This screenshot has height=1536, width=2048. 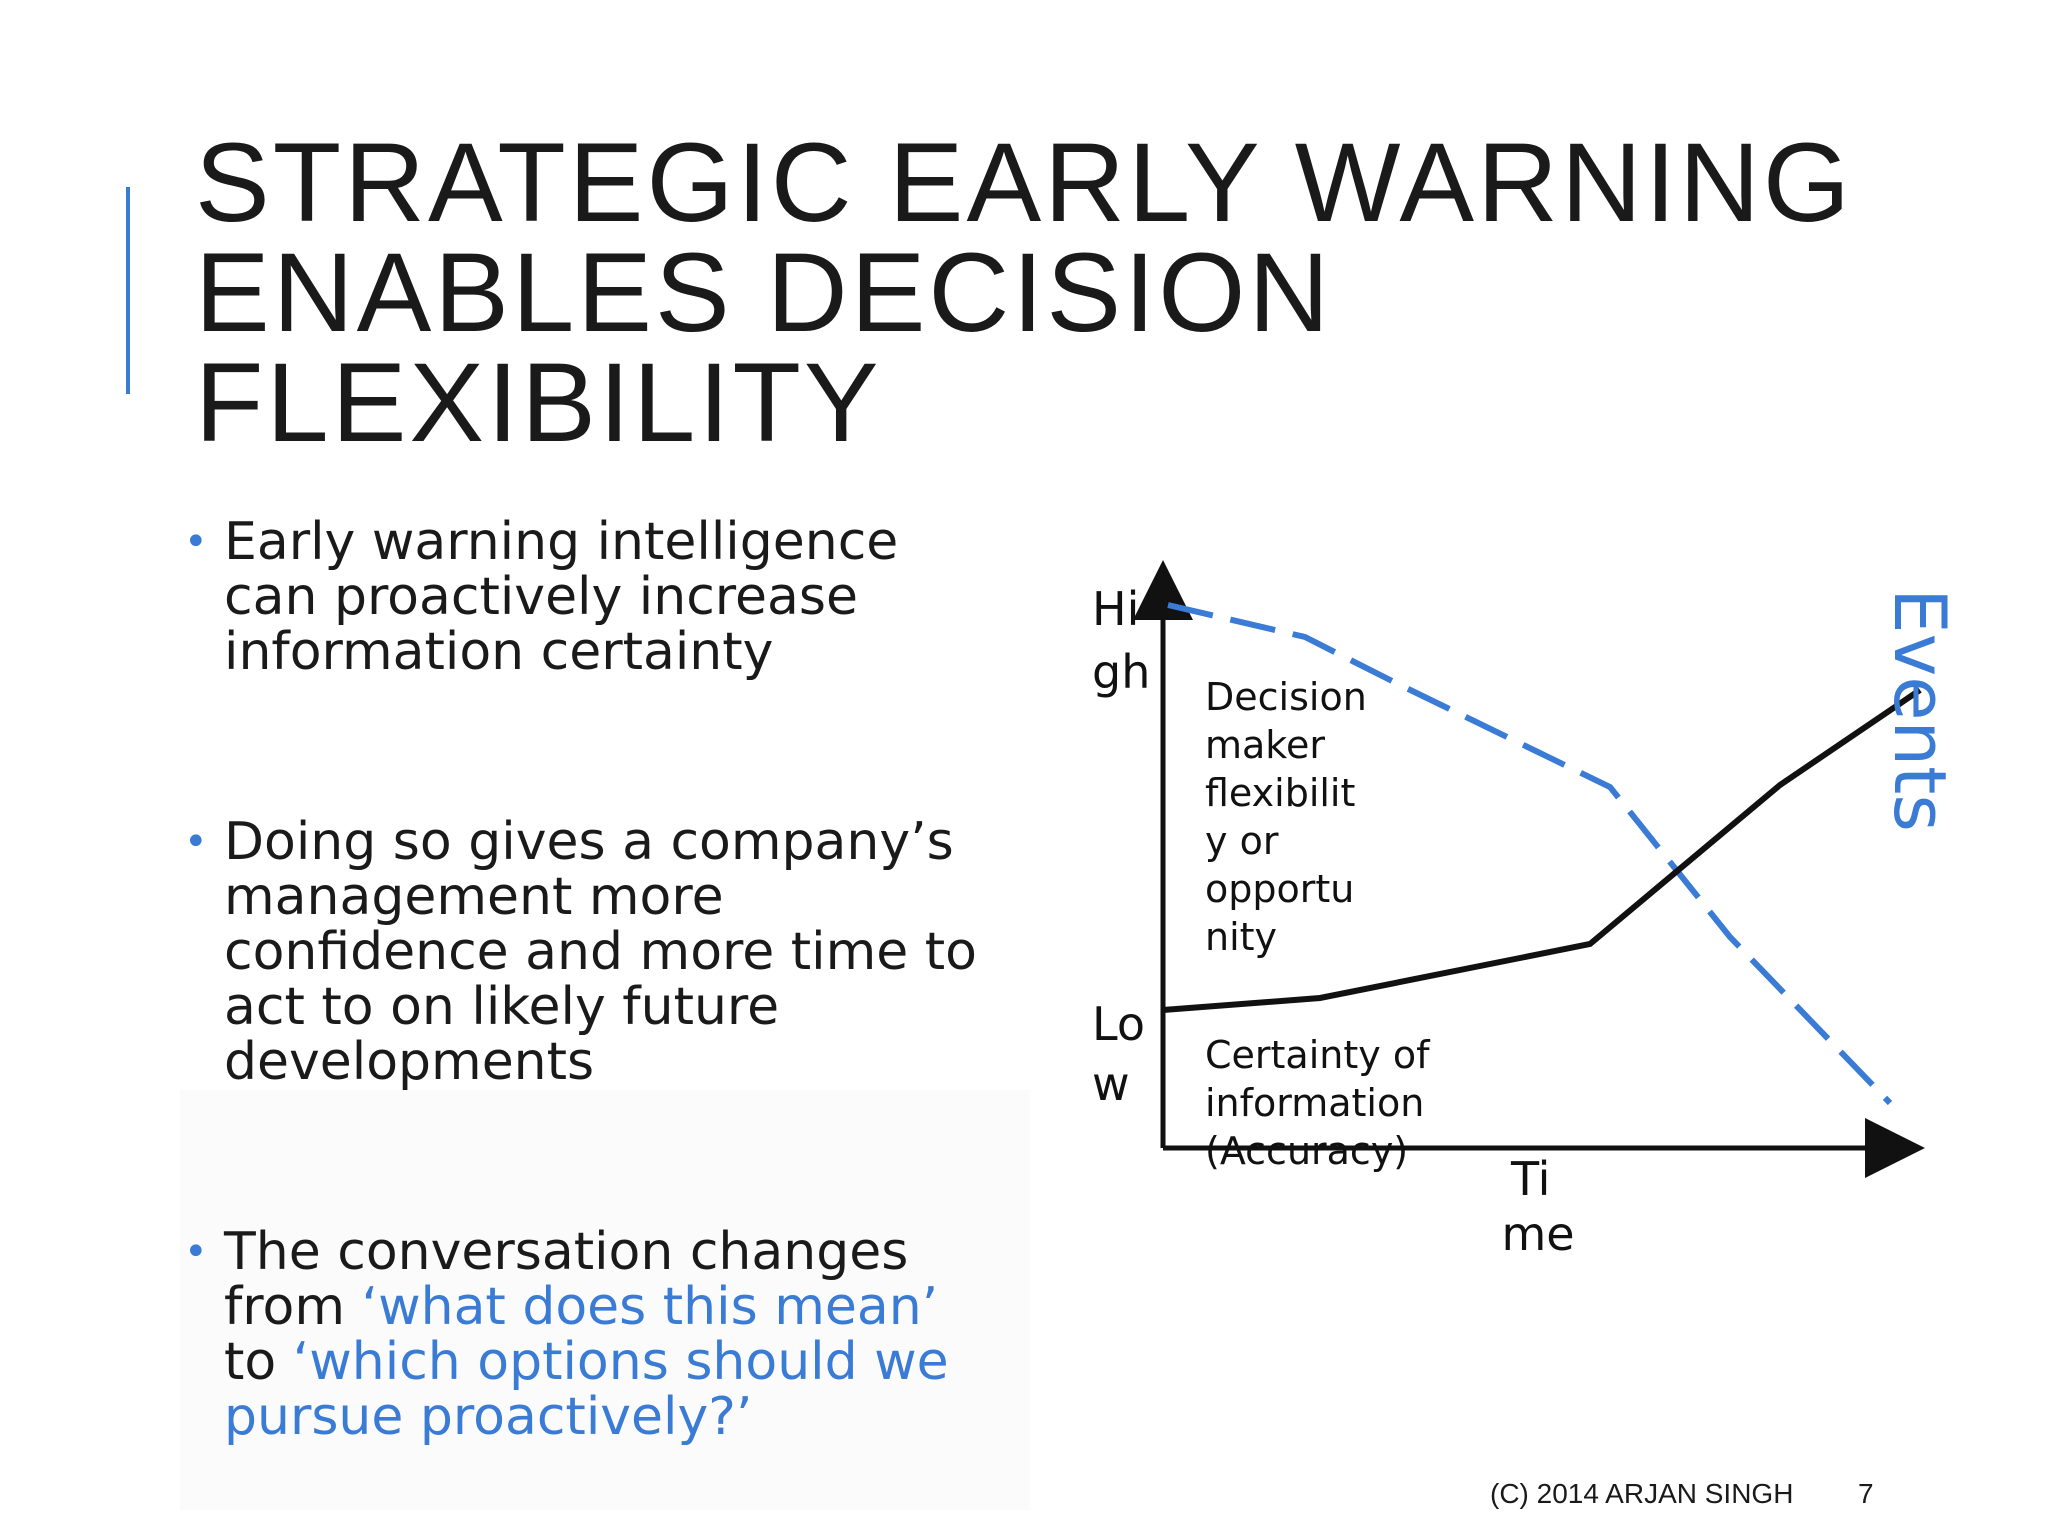 I want to click on flexibility-label-line-3: flexibilit, so click(x=1280, y=793).